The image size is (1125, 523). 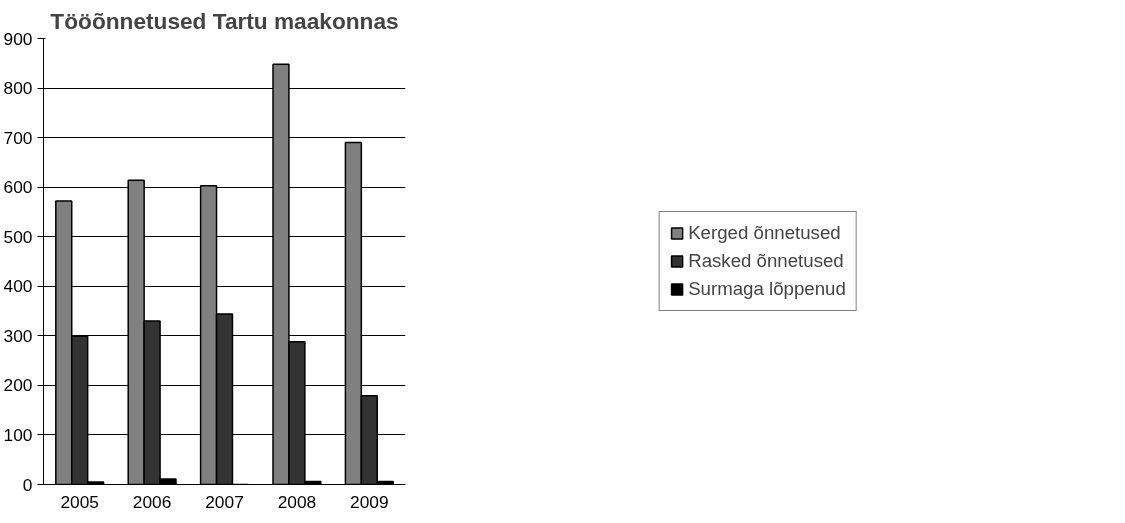 What do you see at coordinates (18, 88) in the screenshot?
I see `y-tick-label: 800` at bounding box center [18, 88].